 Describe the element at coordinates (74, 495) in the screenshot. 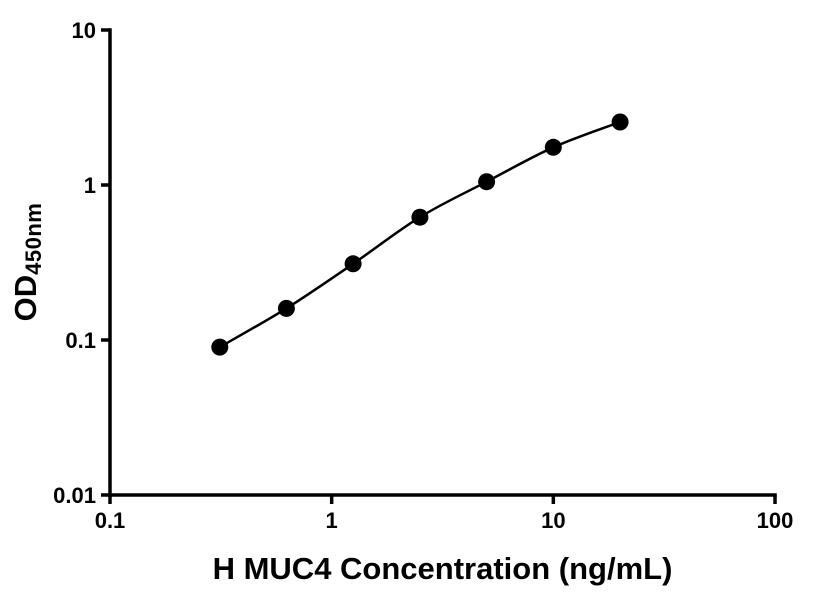

I see `y-tick-label: 0.01` at that location.